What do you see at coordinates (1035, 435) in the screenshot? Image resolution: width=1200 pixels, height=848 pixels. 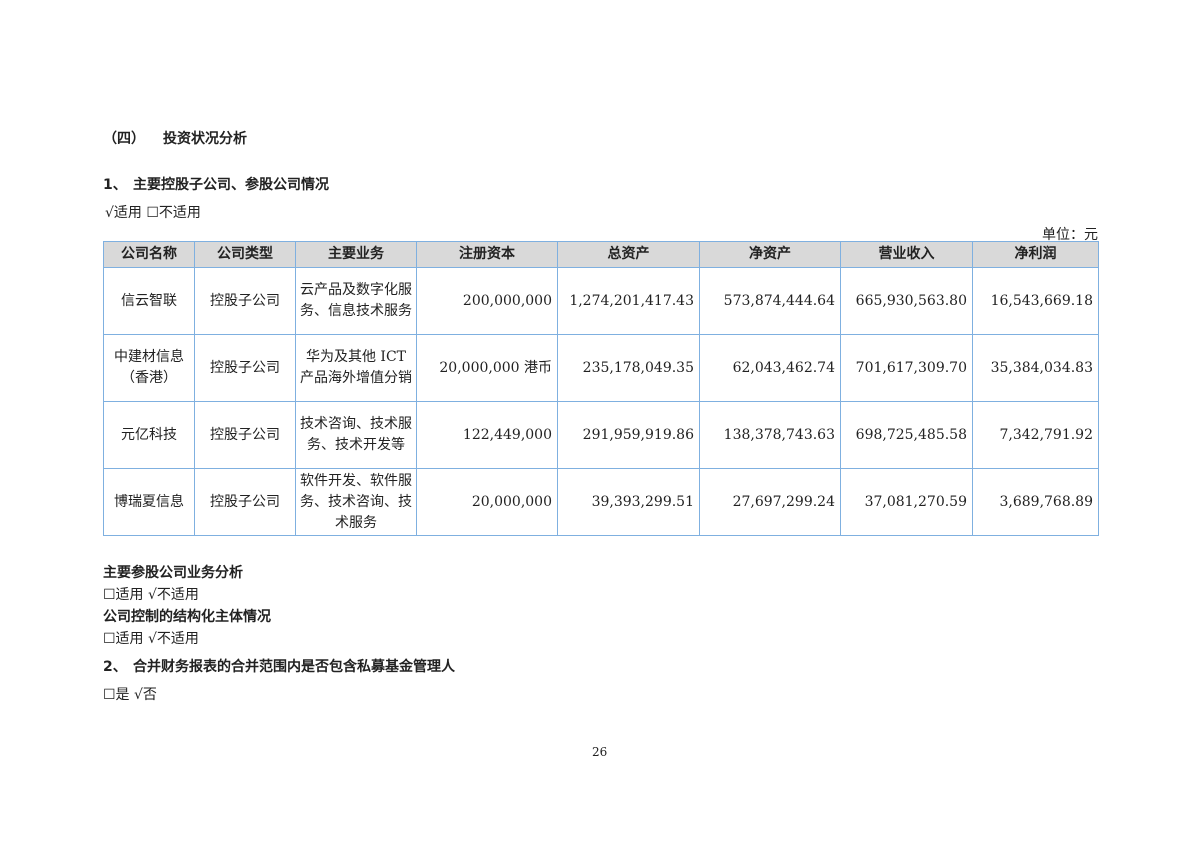 I see `table-cell: 7,342,791.92` at bounding box center [1035, 435].